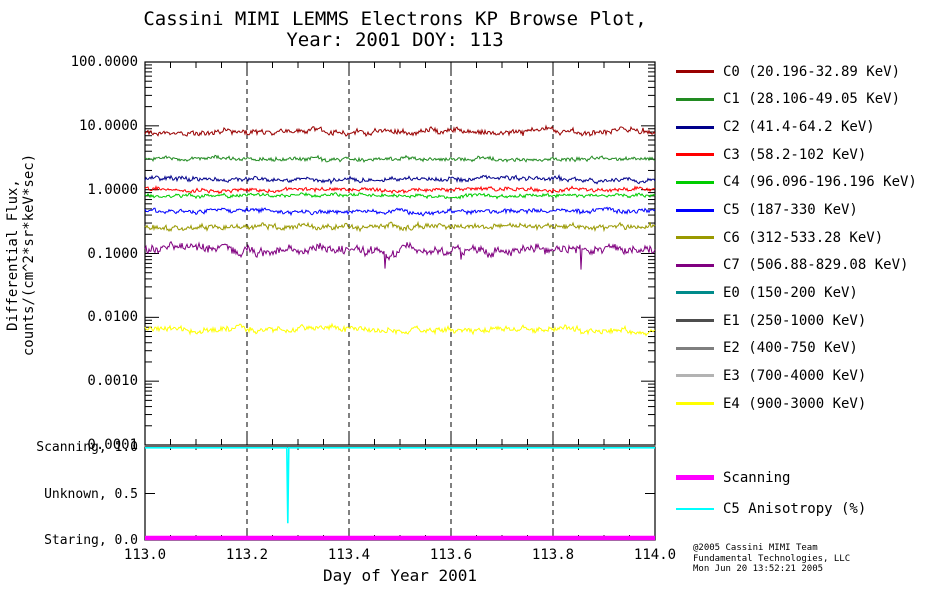 This screenshot has height=600, width=950. What do you see at coordinates (104, 62) in the screenshot?
I see `y-tick-label: 100.0000` at bounding box center [104, 62].